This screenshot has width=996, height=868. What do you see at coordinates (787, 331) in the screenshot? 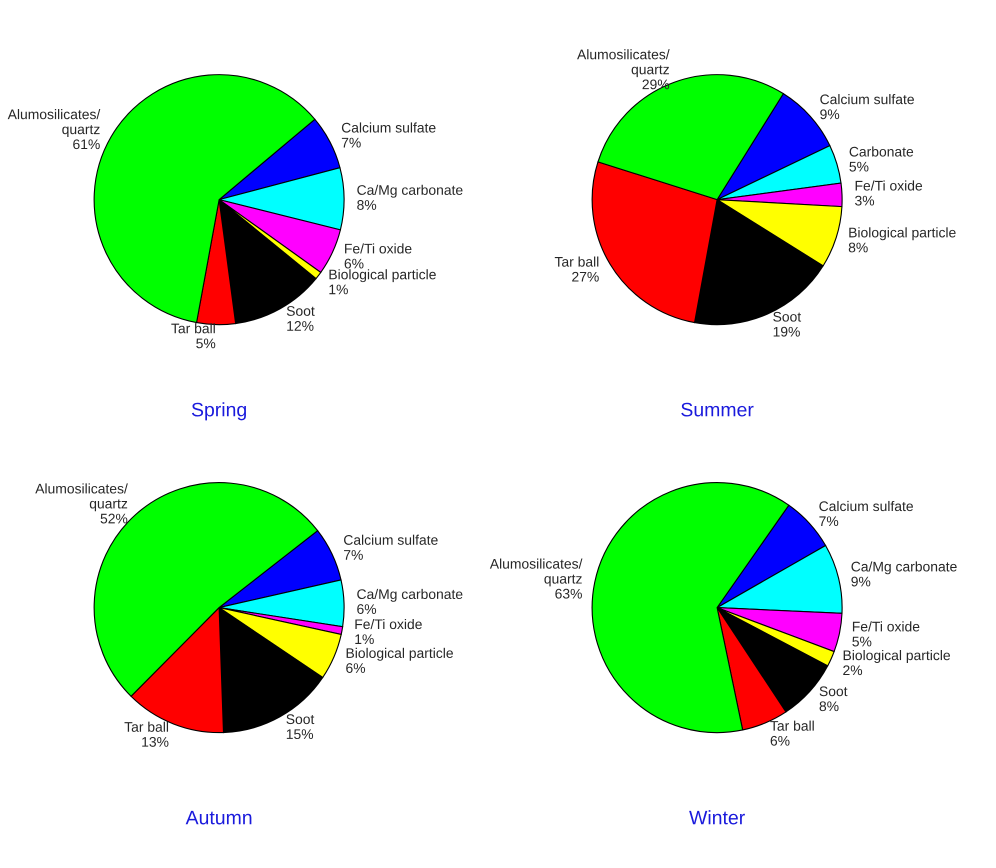
I see `data-label: 19%` at bounding box center [787, 331].